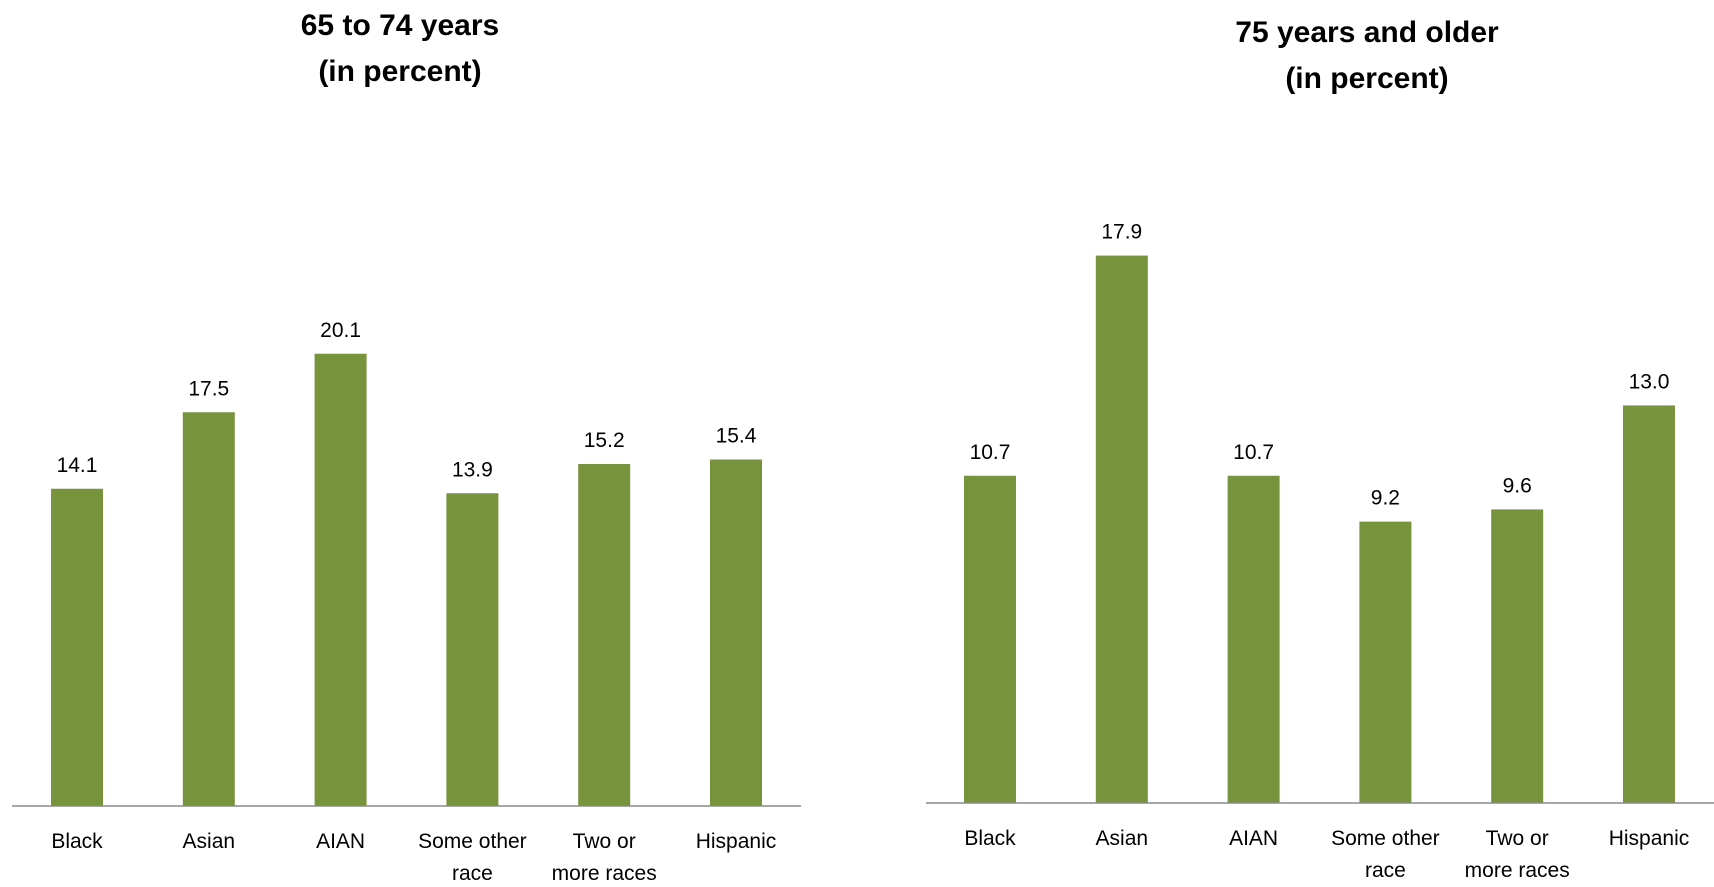 The image size is (1714, 887). Describe the element at coordinates (77, 465) in the screenshot. I see `data-label: 14.1` at that location.